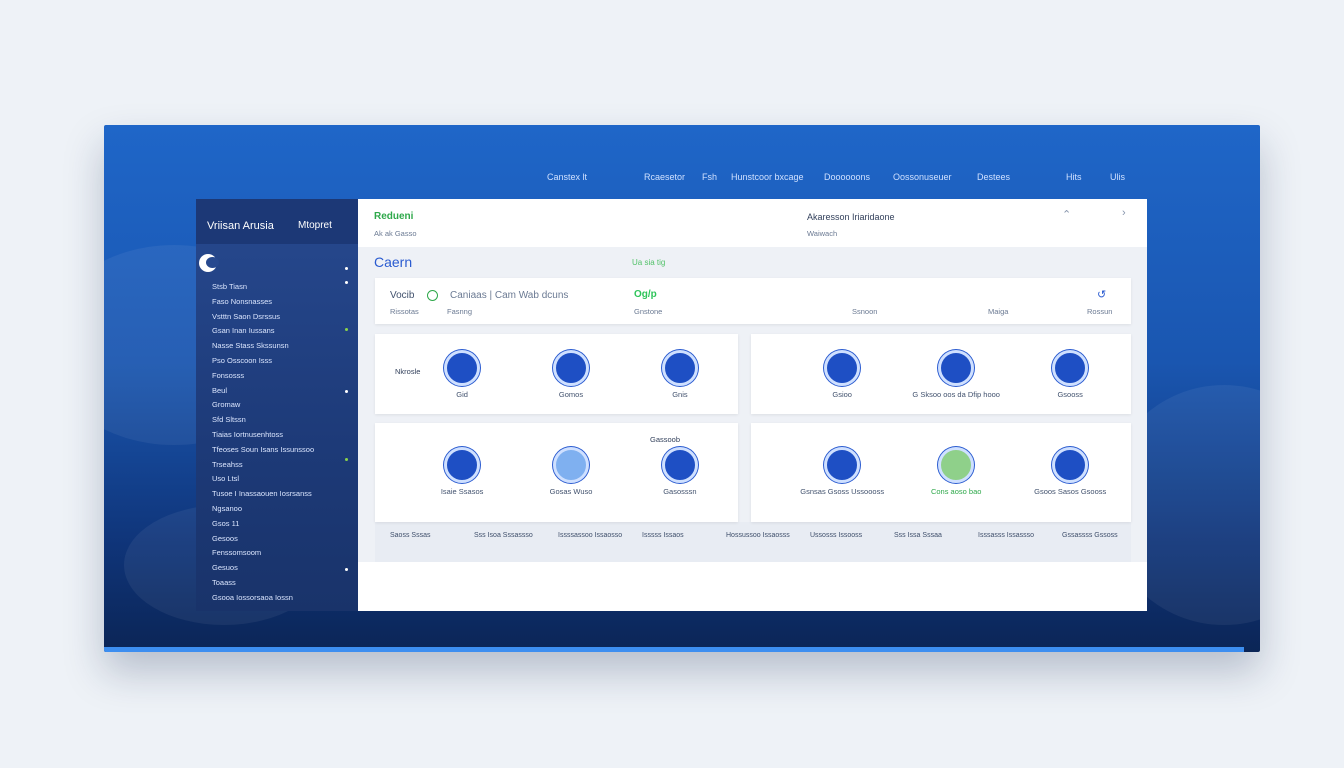 This screenshot has width=1344, height=768. Describe the element at coordinates (648, 311) in the screenshot. I see `toolbar-sub: Gnstone` at that location.